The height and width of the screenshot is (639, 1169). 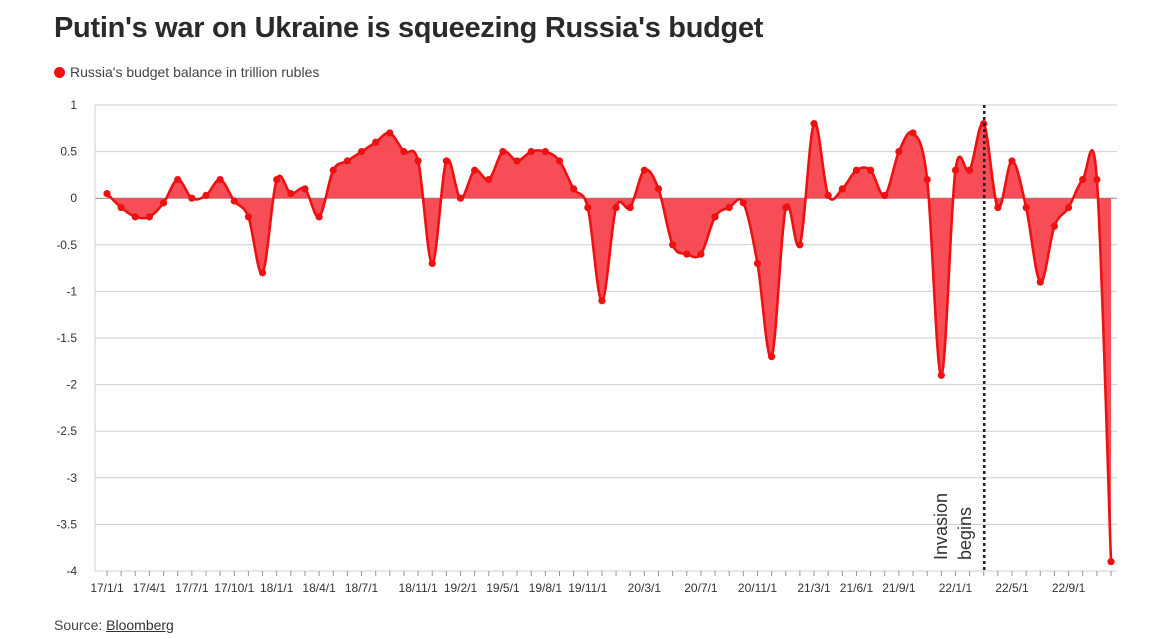 What do you see at coordinates (234, 588) in the screenshot?
I see `x-tick-label: 17/10/1` at bounding box center [234, 588].